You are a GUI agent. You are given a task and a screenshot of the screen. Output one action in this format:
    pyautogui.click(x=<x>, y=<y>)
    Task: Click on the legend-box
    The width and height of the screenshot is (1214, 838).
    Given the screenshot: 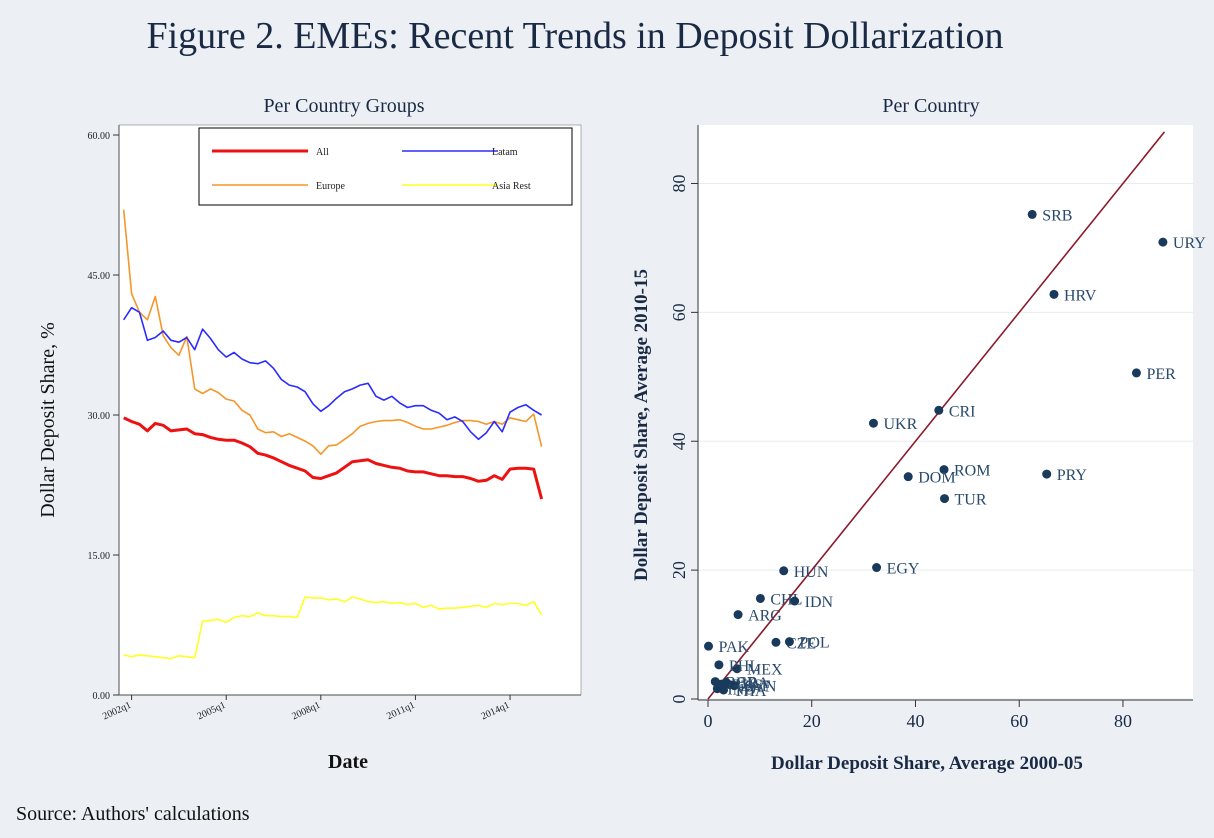 What is the action you would take?
    pyautogui.click(x=385, y=166)
    